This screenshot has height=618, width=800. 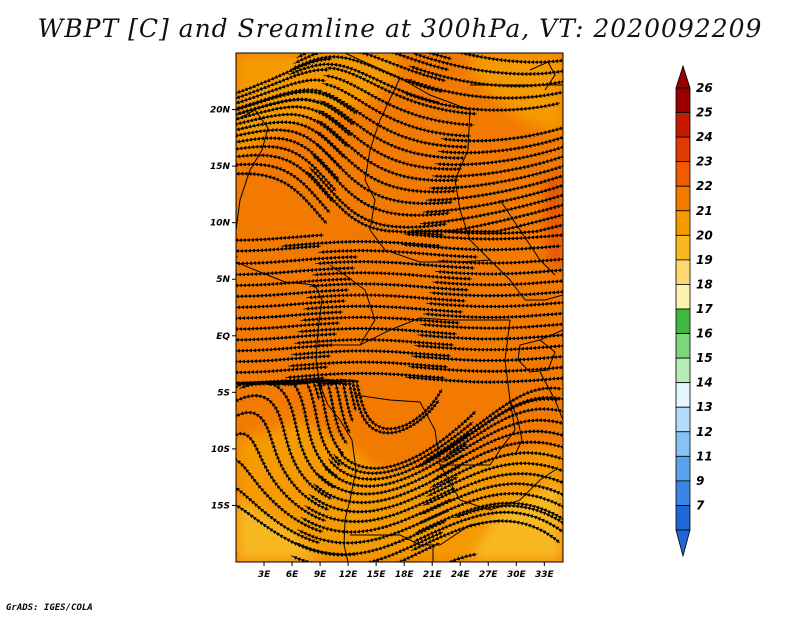 What do you see at coordinates (683, 543) in the screenshot?
I see `colorbar-bottom-triangle` at bounding box center [683, 543].